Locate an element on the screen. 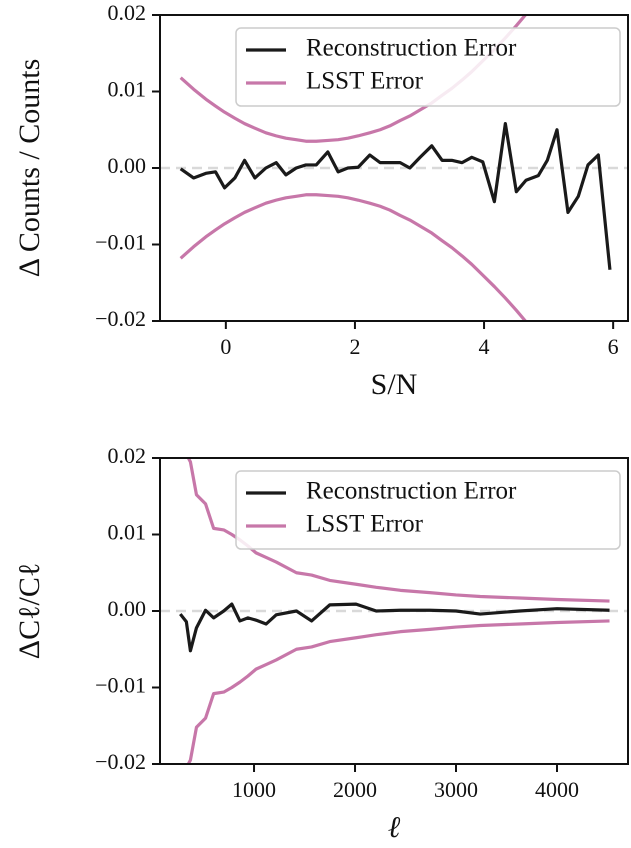 The height and width of the screenshot is (848, 631). x-tick-label: 3000 is located at coordinates (456, 789).